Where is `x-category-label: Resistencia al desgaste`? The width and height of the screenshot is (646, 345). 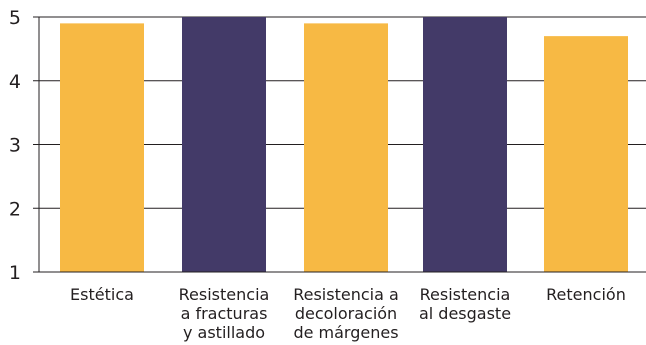 x-category-label: Resistencia al desgaste is located at coordinates (465, 304).